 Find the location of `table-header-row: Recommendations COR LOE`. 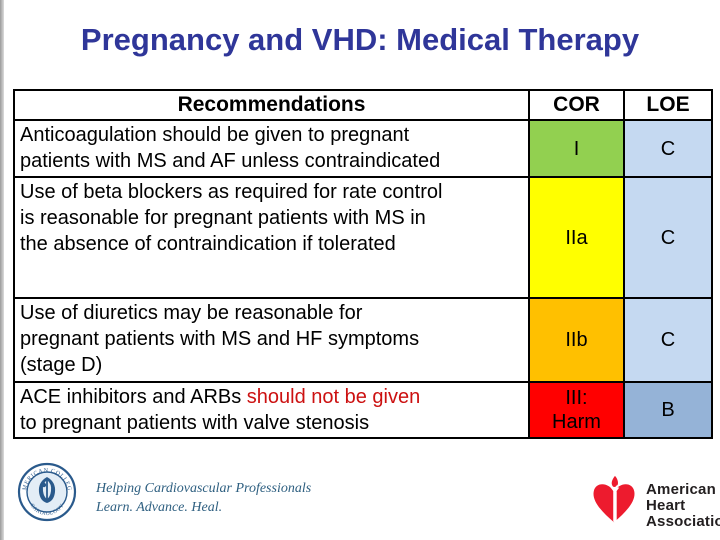

table-header-row: Recommendations COR LOE is located at coordinates (363, 105).